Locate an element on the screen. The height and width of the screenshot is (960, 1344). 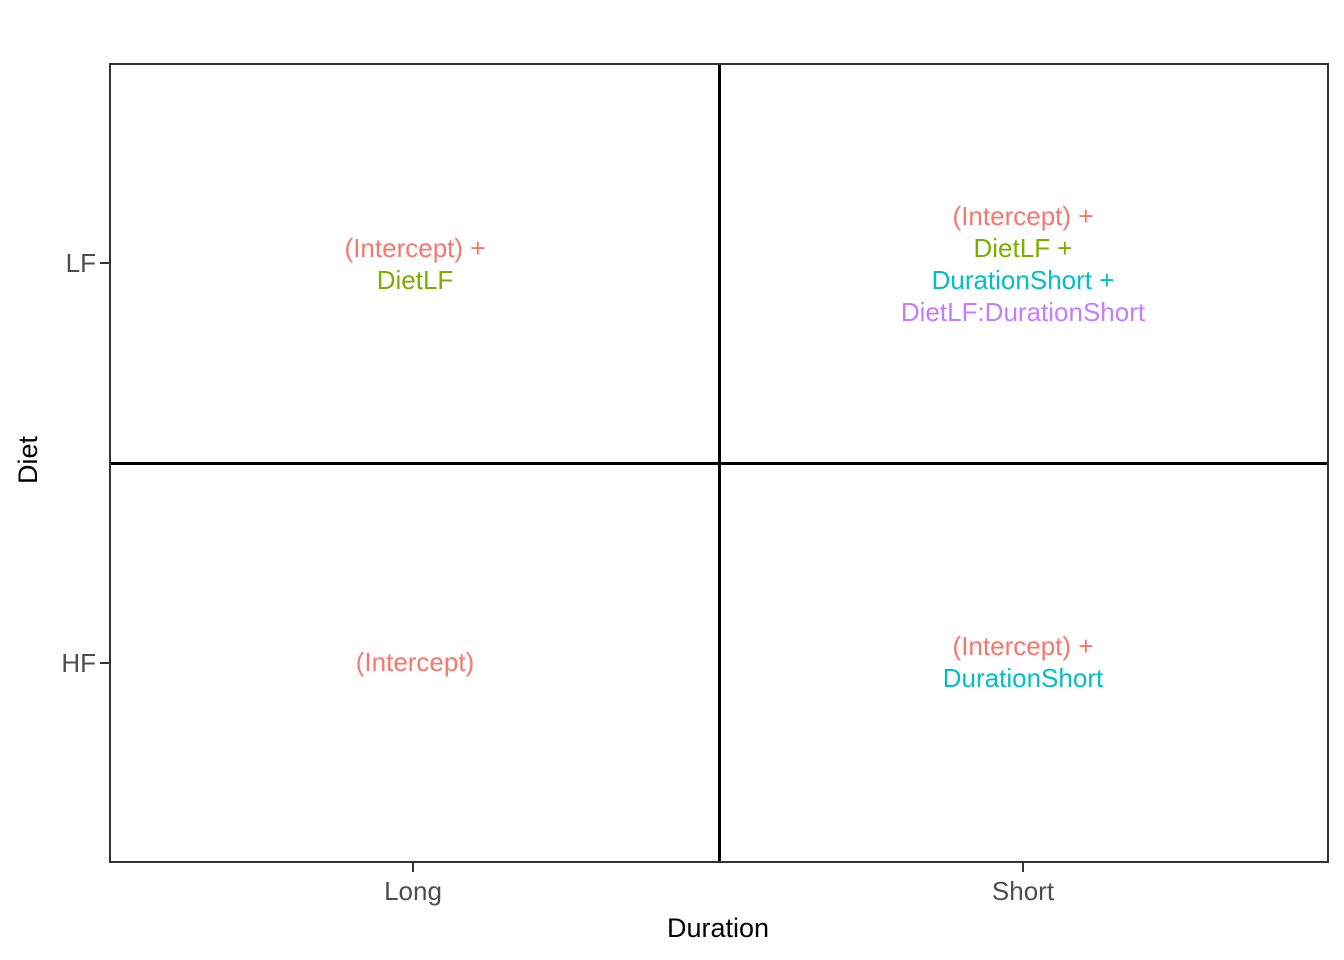
panel-divider-horizontal is located at coordinates (719, 463).